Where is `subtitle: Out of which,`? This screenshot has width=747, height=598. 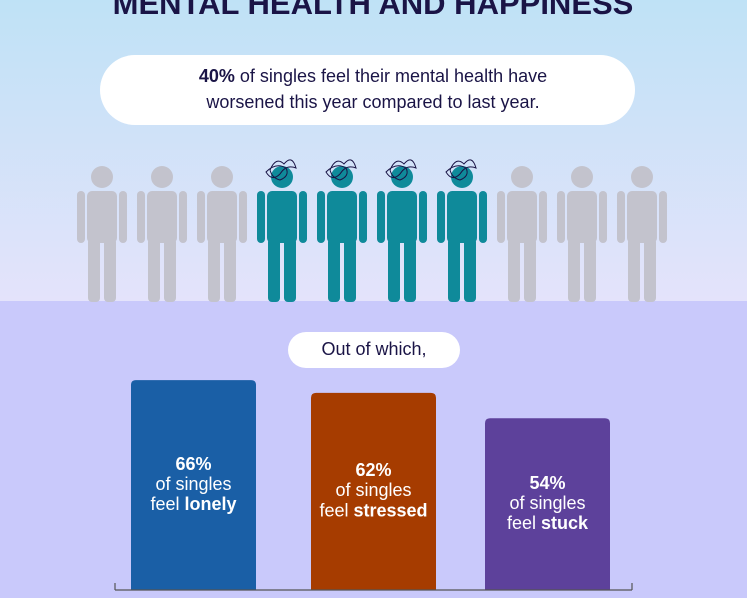
subtitle: Out of which, is located at coordinates (373, 349).